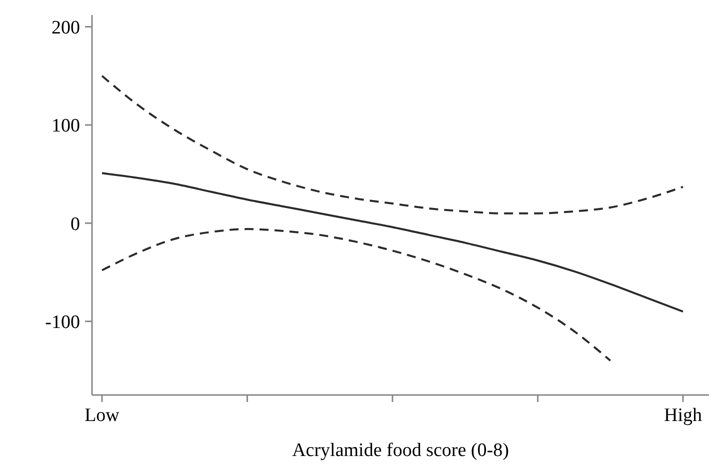 Image resolution: width=717 pixels, height=468 pixels. I want to click on x-tick-label: High, so click(683, 415).